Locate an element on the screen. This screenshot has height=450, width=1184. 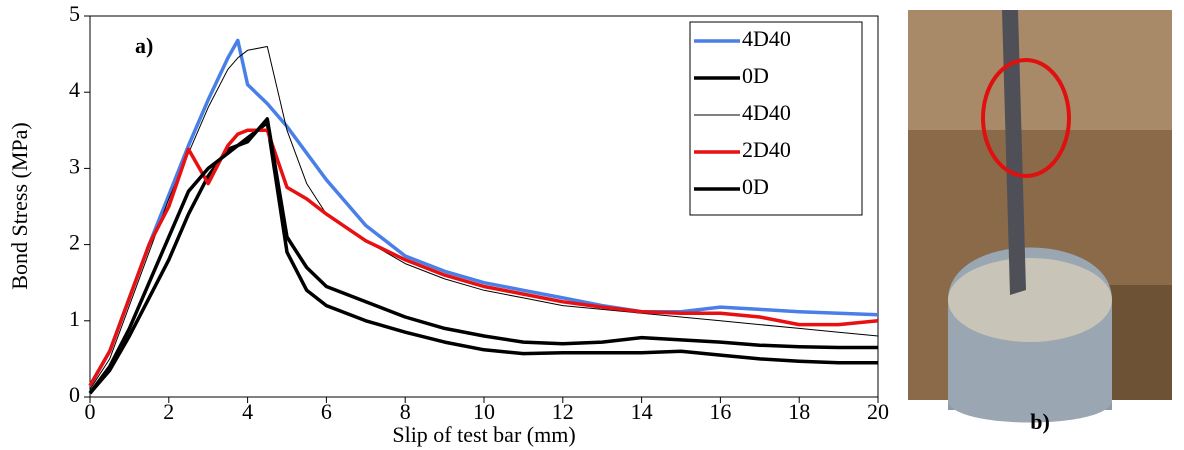
x-tick-label: 10 is located at coordinates (484, 411).